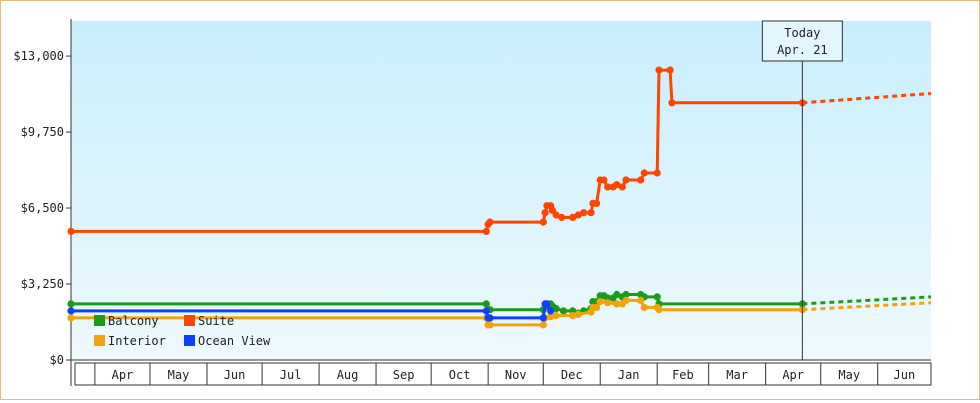 The height and width of the screenshot is (403, 980). What do you see at coordinates (516, 375) in the screenshot?
I see `x-tick-label: Nov` at bounding box center [516, 375].